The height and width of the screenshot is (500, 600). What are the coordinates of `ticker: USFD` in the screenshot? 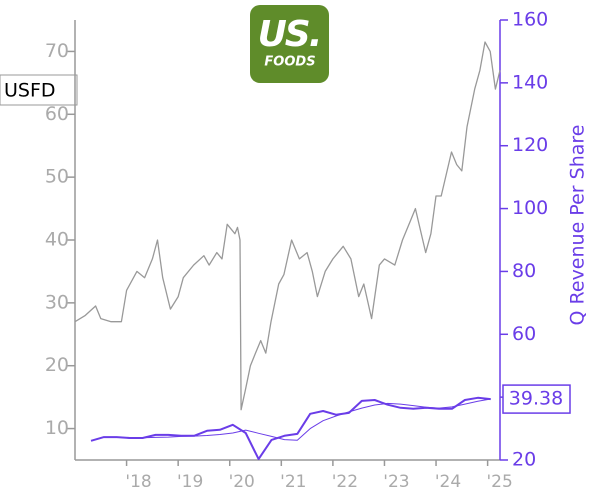 It's located at (30, 91).